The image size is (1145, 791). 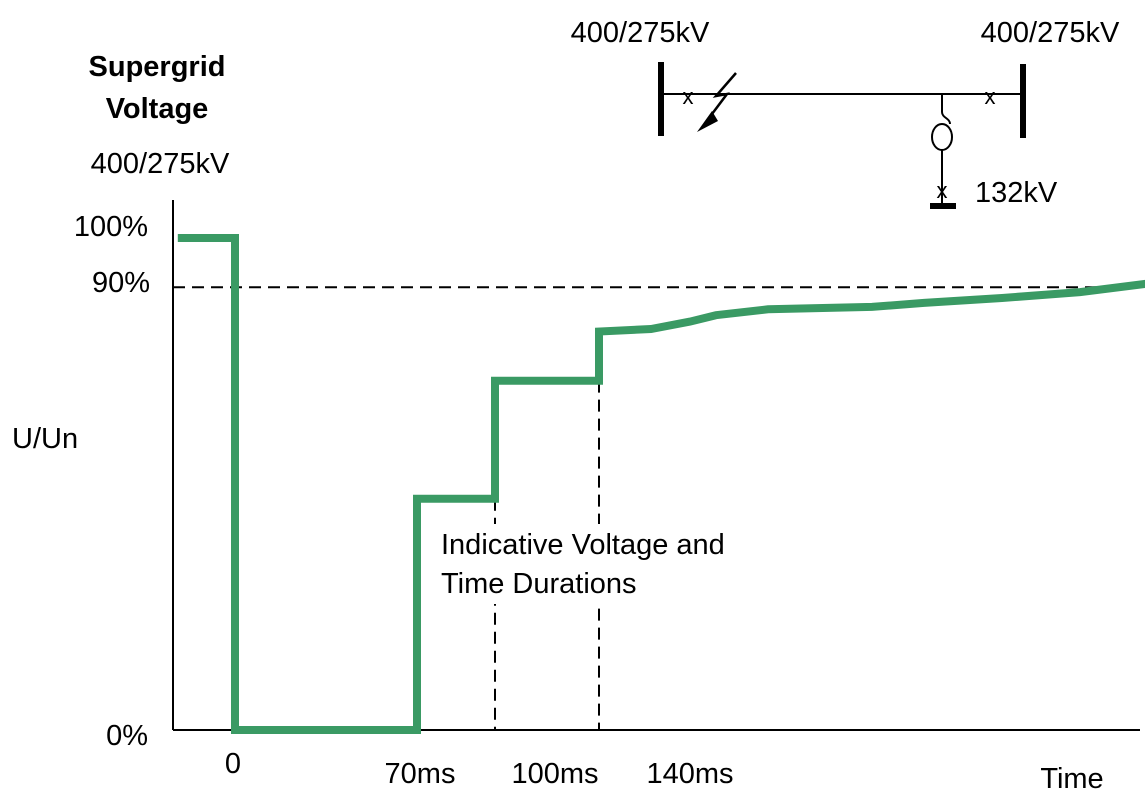 I want to click on network-diagram: x x x, so click(x=842, y=135).